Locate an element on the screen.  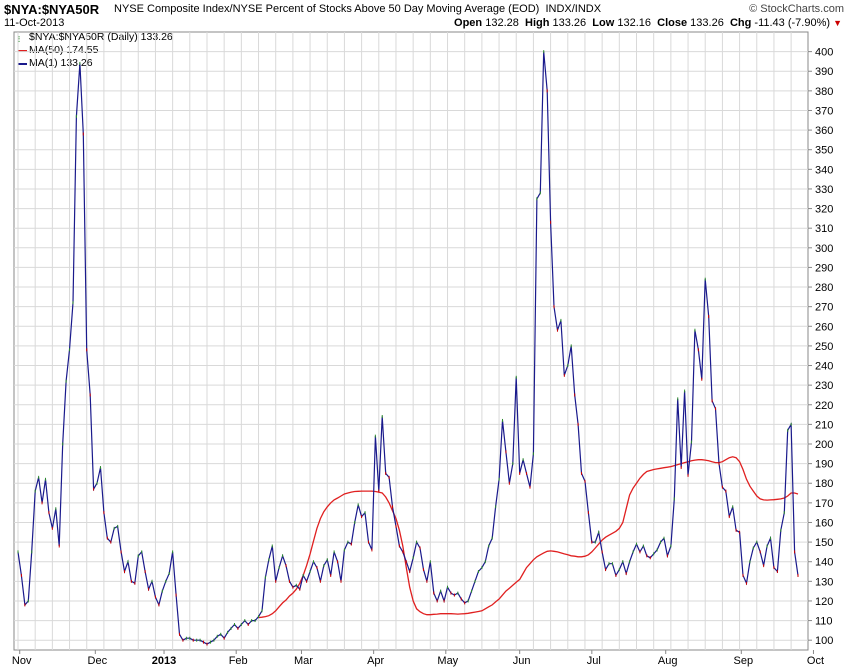
legend-ma50-label: MA(50) 174.55 is located at coordinates (64, 50).